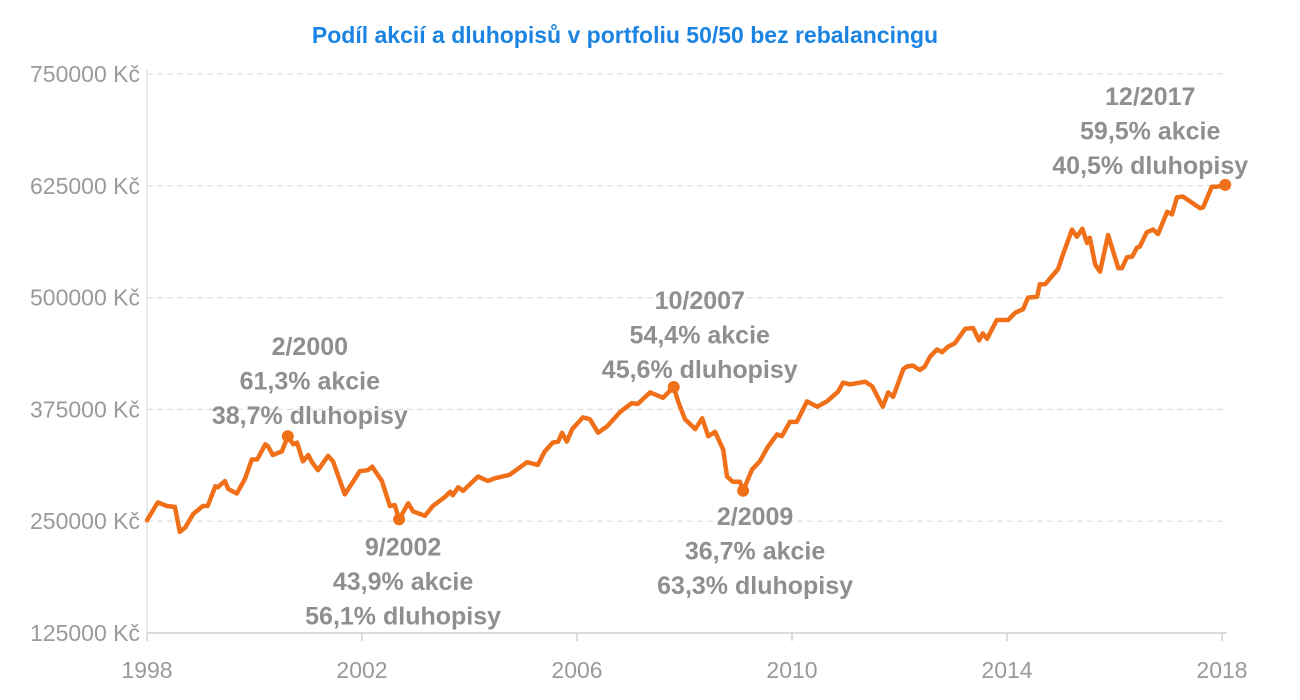 This screenshot has height=700, width=1300. Describe the element at coordinates (85, 186) in the screenshot. I see `y-tick-label: 625000 Kč` at that location.